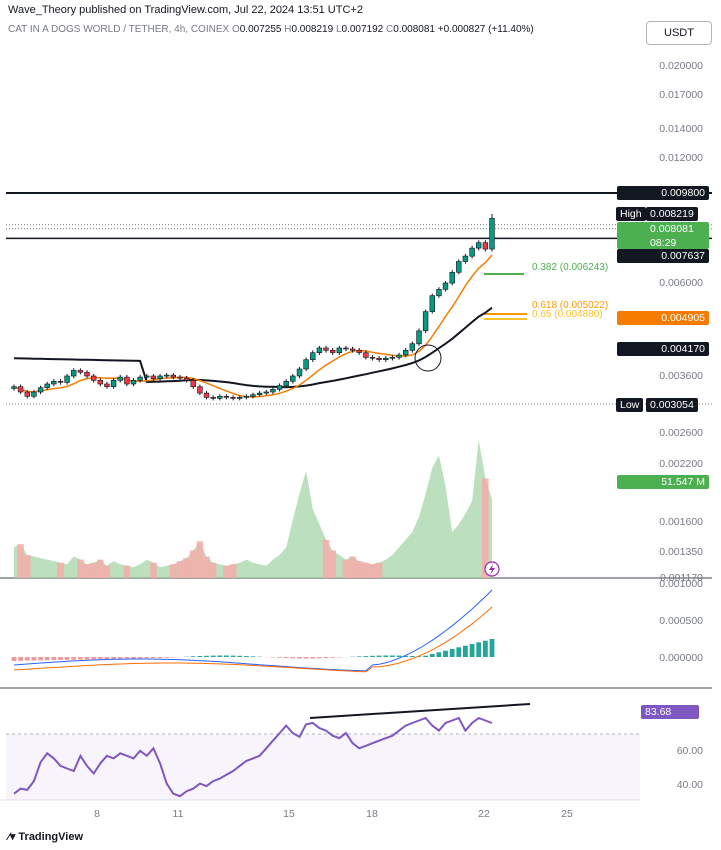  What do you see at coordinates (670, 712) in the screenshot?
I see `rsi-tag: 83.68` at bounding box center [670, 712].